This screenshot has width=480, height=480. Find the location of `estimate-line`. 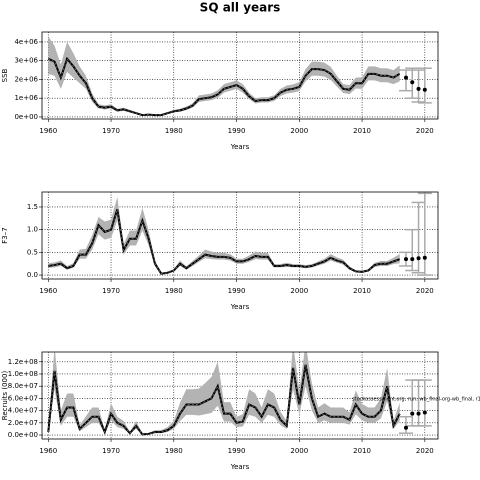

estimate-line is located at coordinates (224, 400).